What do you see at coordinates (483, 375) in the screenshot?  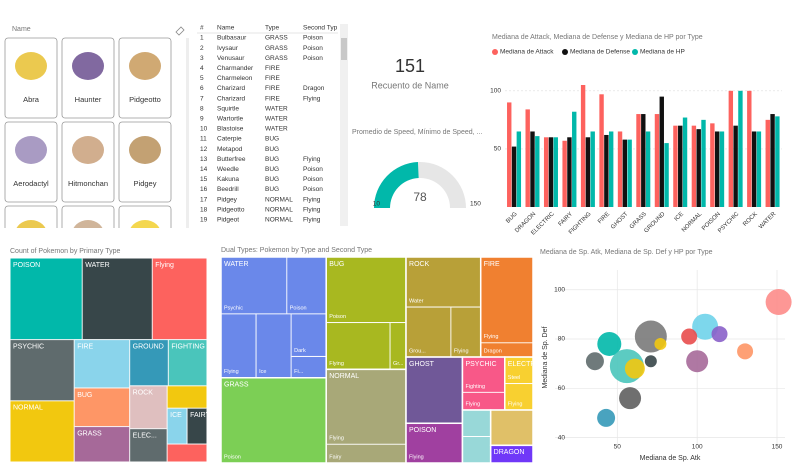 I see `treemap-child: Fighting` at bounding box center [483, 375].